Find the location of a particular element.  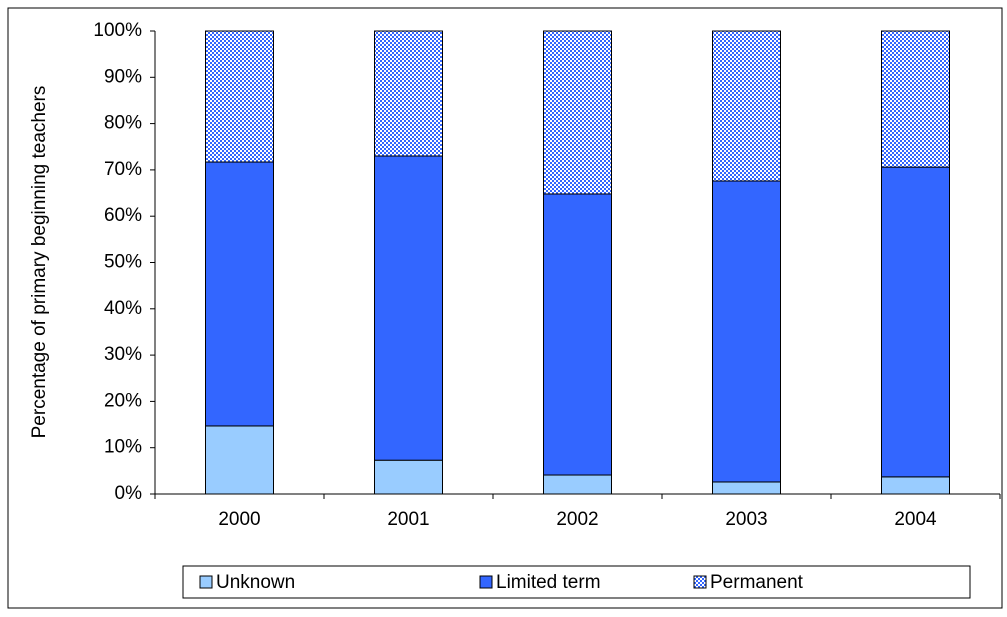

legend-label: Limited term is located at coordinates (548, 582).